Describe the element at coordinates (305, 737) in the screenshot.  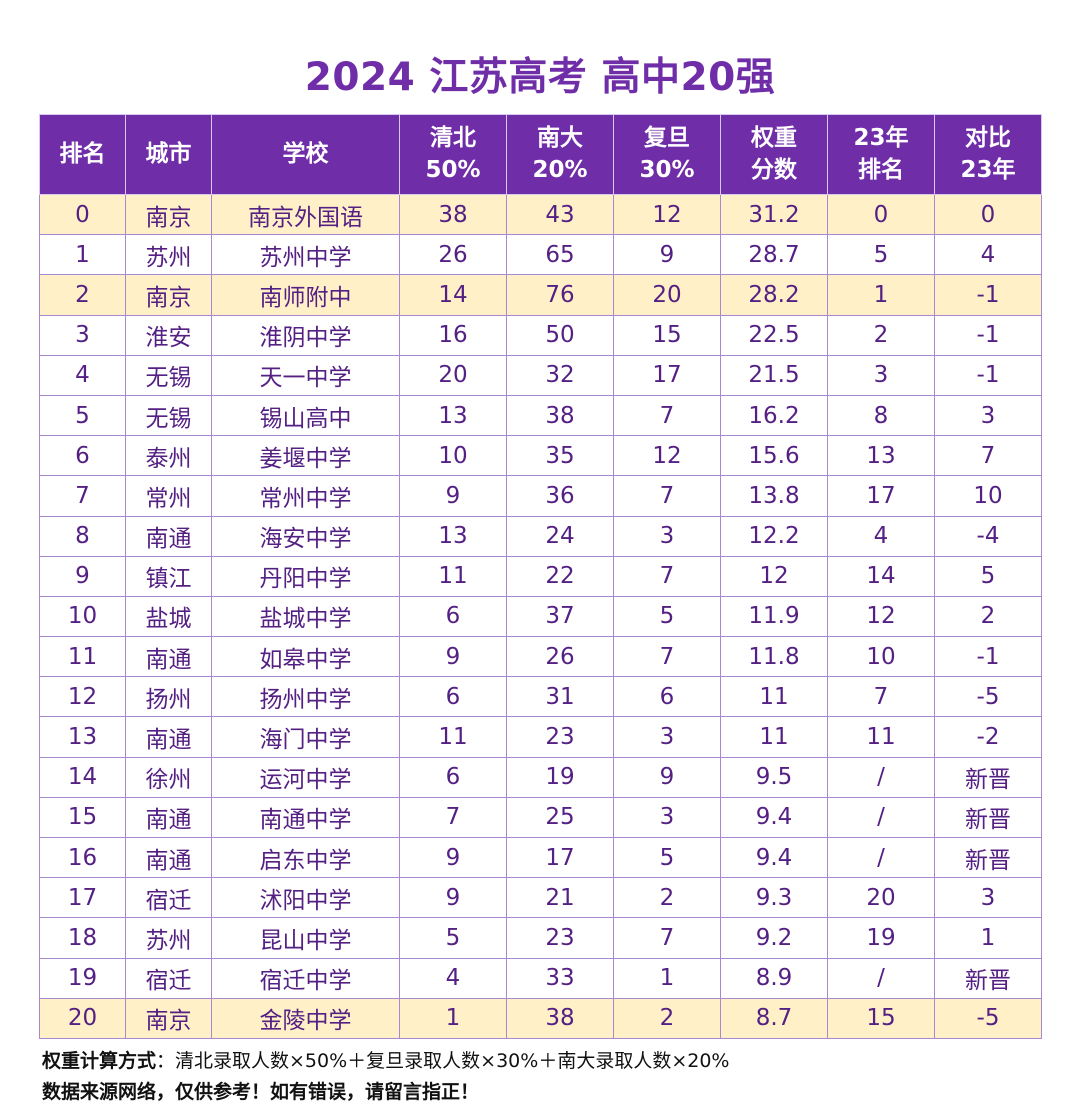
I see `school-cell: 海门中学` at that location.